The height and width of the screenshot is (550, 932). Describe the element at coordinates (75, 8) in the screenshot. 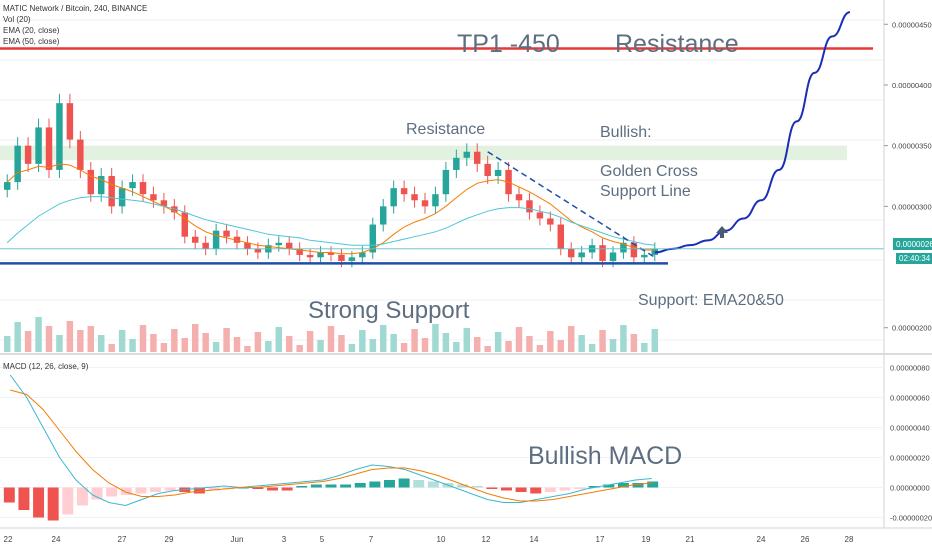

I see `symbol-title: MATIC Network / Bitcoin, 240, BINANCE` at that location.